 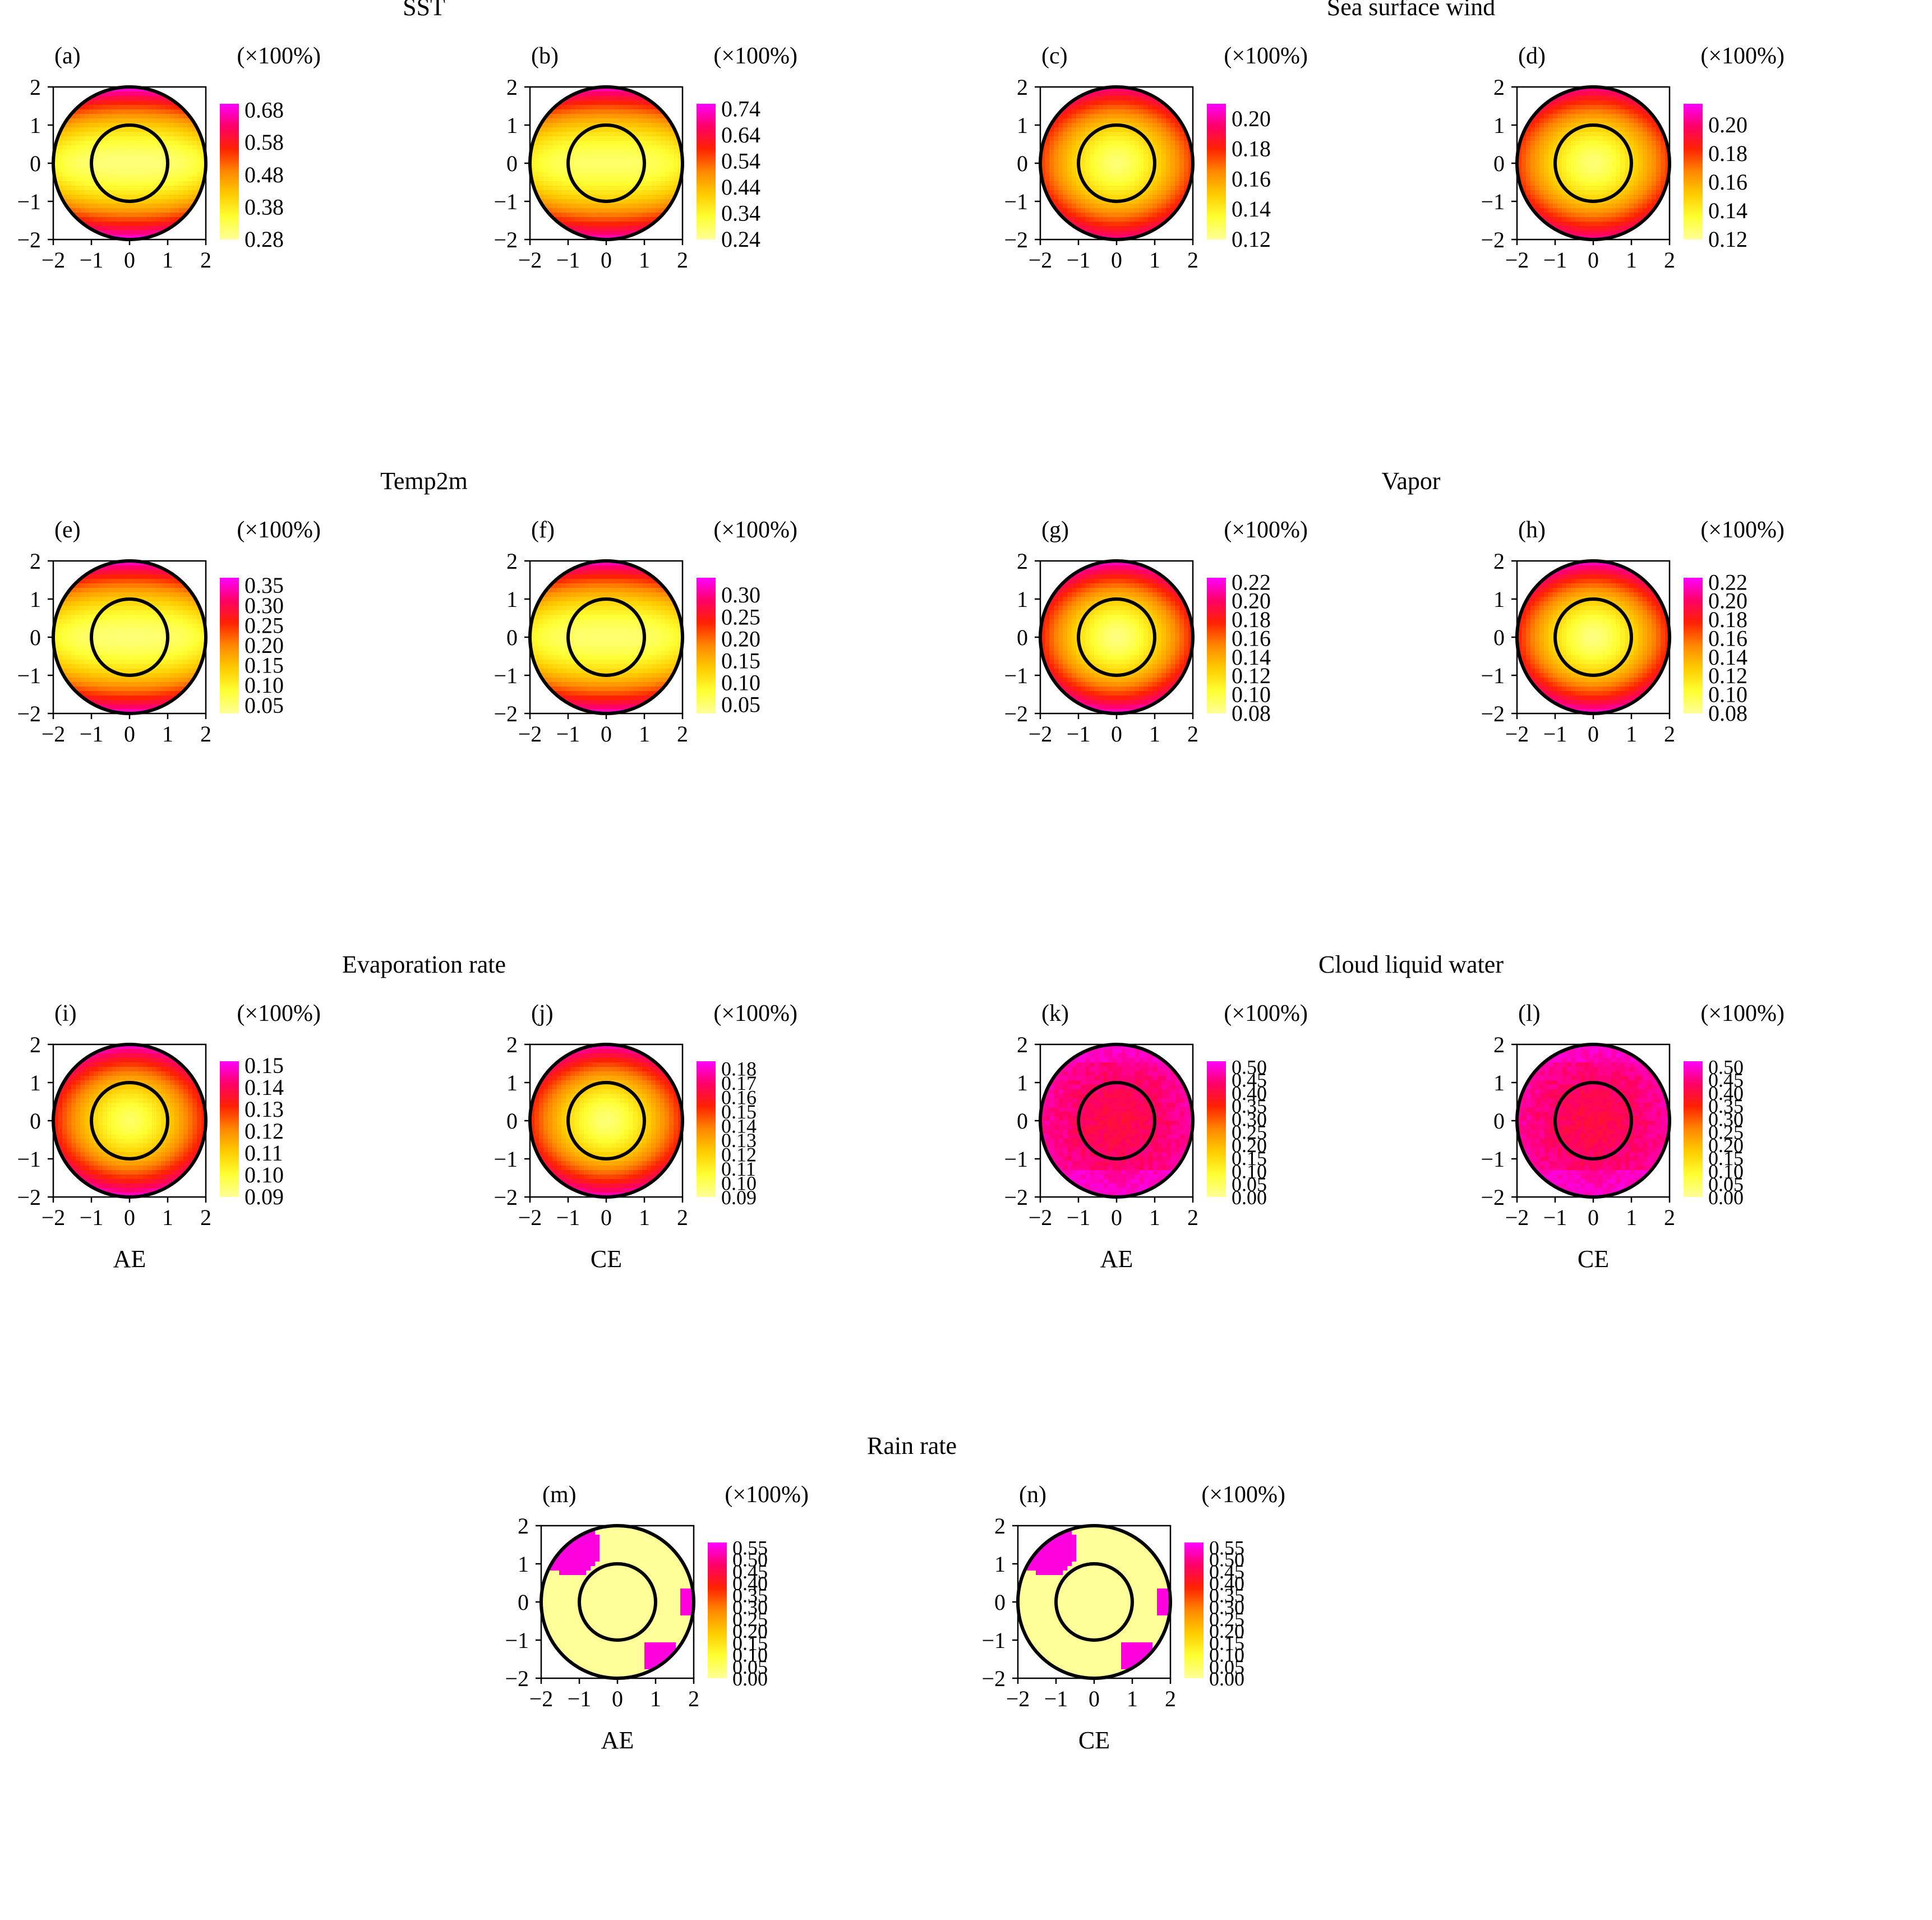 I want to click on x-tick-label: 2, so click(x=1669, y=260).